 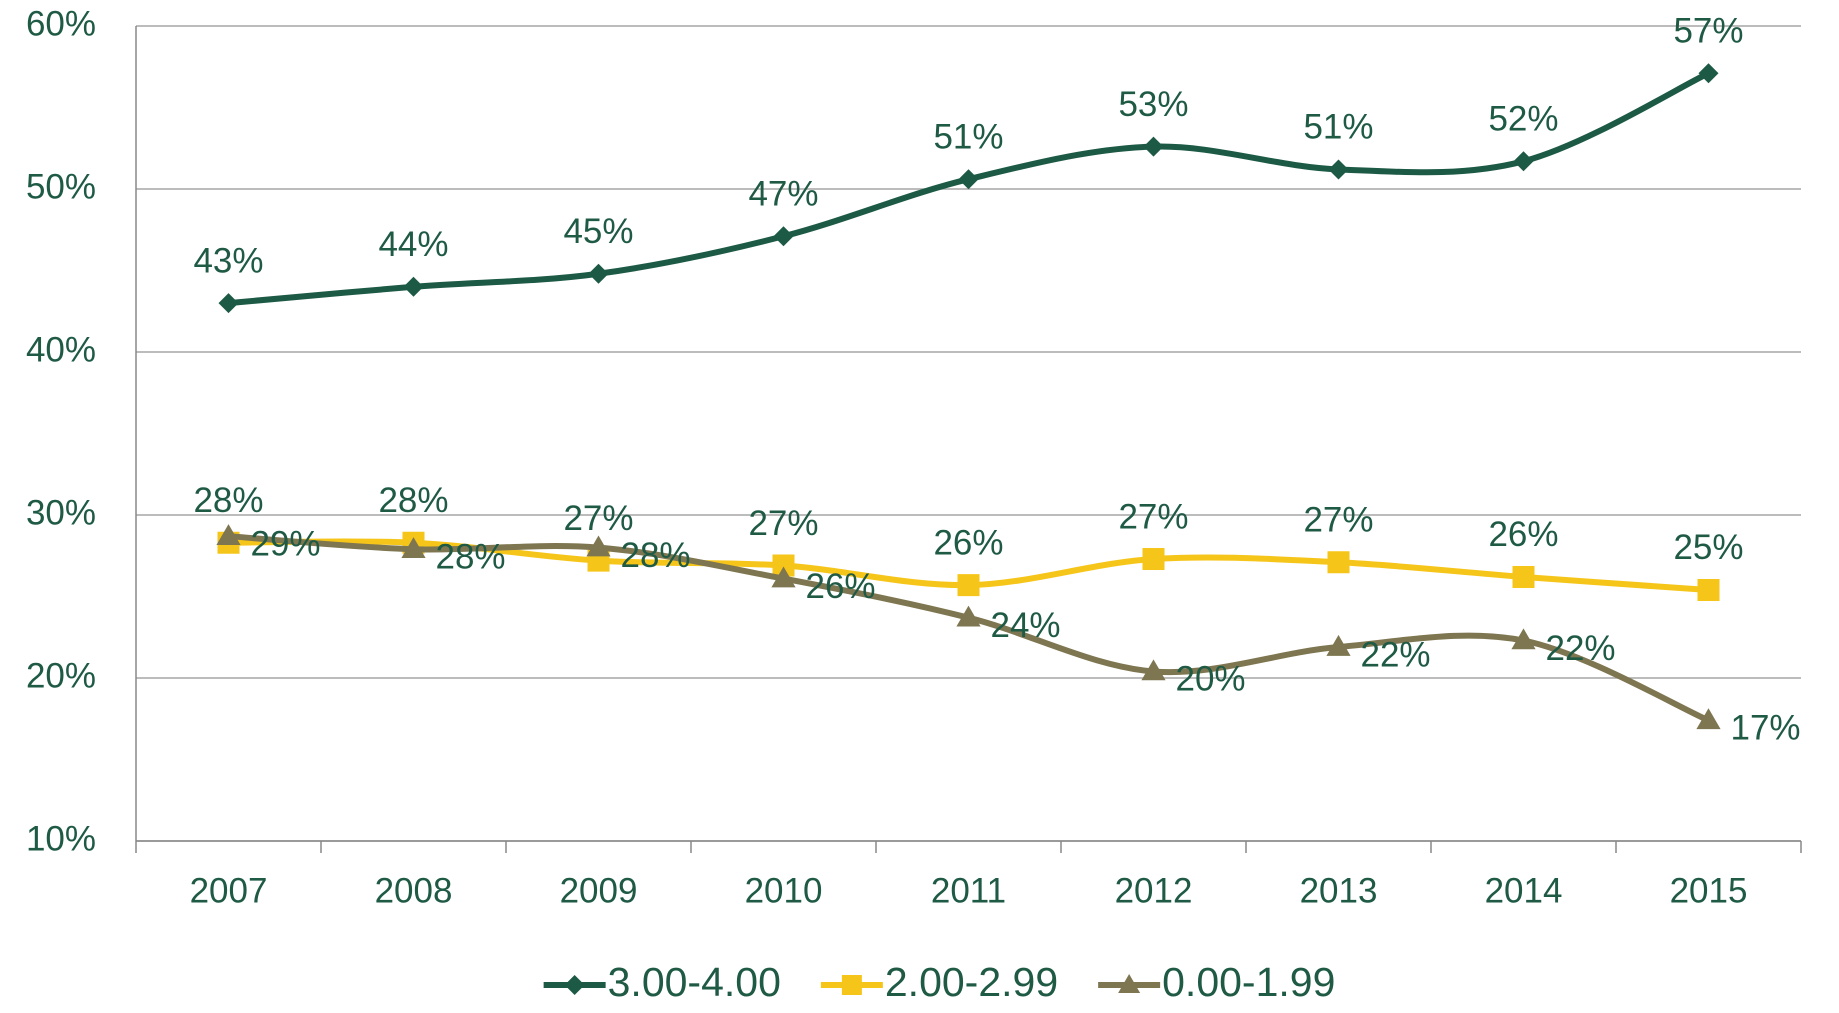 I want to click on legend-item: 0.00-1.99, so click(x=1216, y=982).